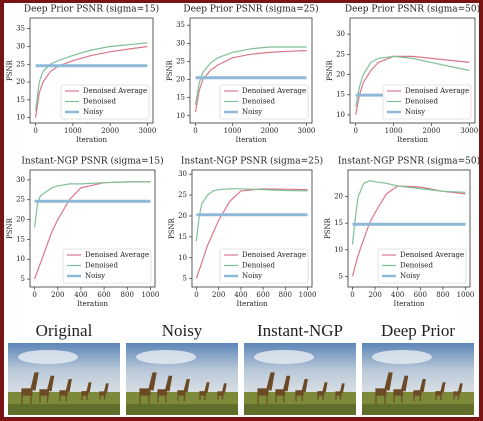  What do you see at coordinates (409, 161) in the screenshot?
I see `chart-title: Instant-NGP PSNR (sigma=50)` at bounding box center [409, 161].